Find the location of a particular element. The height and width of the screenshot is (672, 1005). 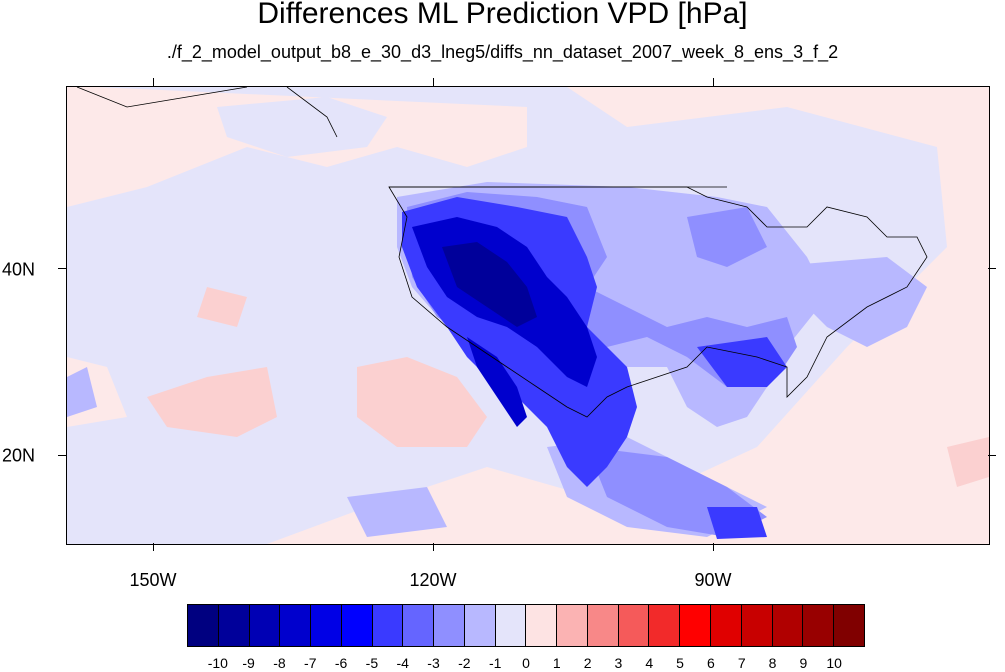

colorbar-label: -4 is located at coordinates (402, 663).